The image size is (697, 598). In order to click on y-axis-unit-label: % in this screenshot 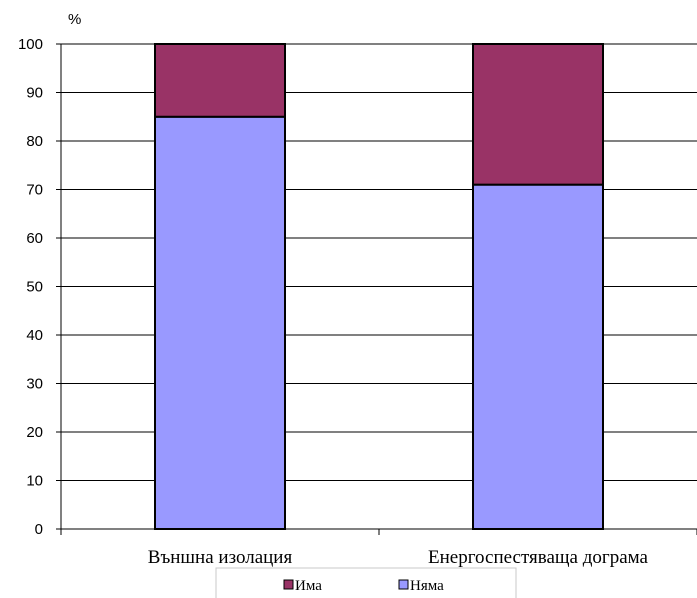, I will do `click(74, 19)`.